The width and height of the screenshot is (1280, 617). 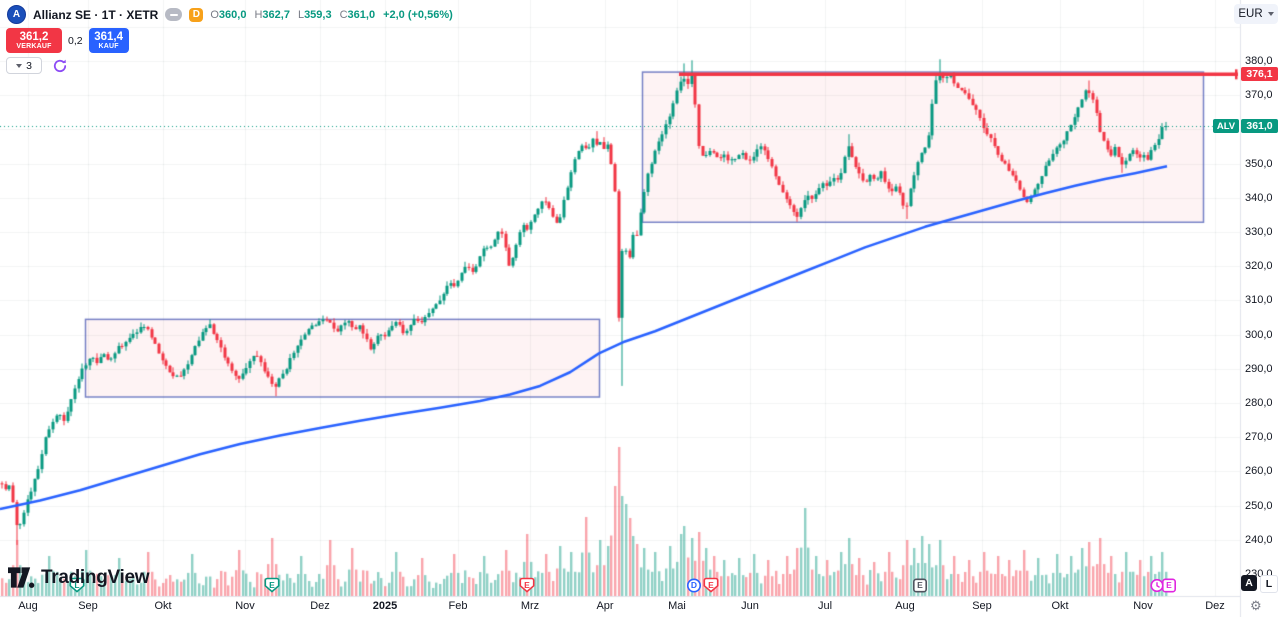 What do you see at coordinates (1256, 605) in the screenshot?
I see `gear-icon: ⚙` at bounding box center [1256, 605].